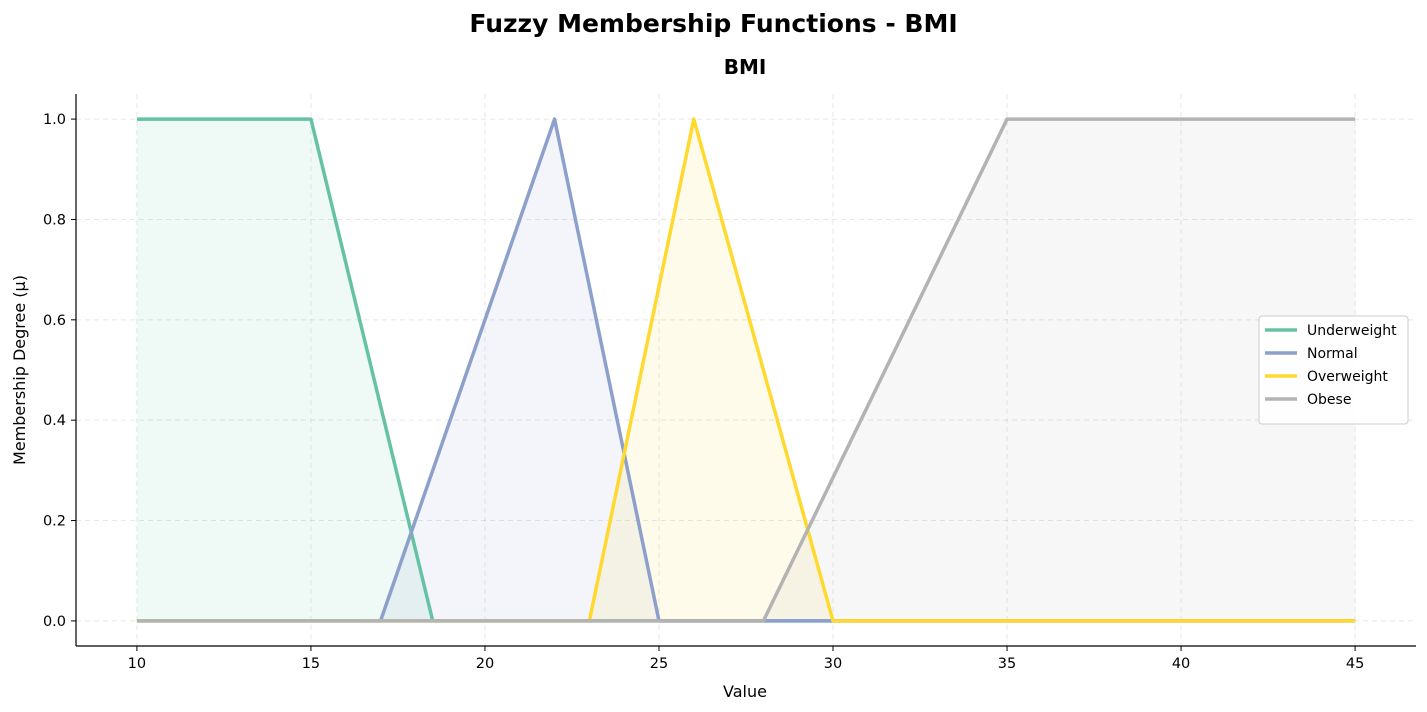 The width and height of the screenshot is (1427, 712). What do you see at coordinates (833, 664) in the screenshot?
I see `x-tick-label-4: 30` at bounding box center [833, 664].